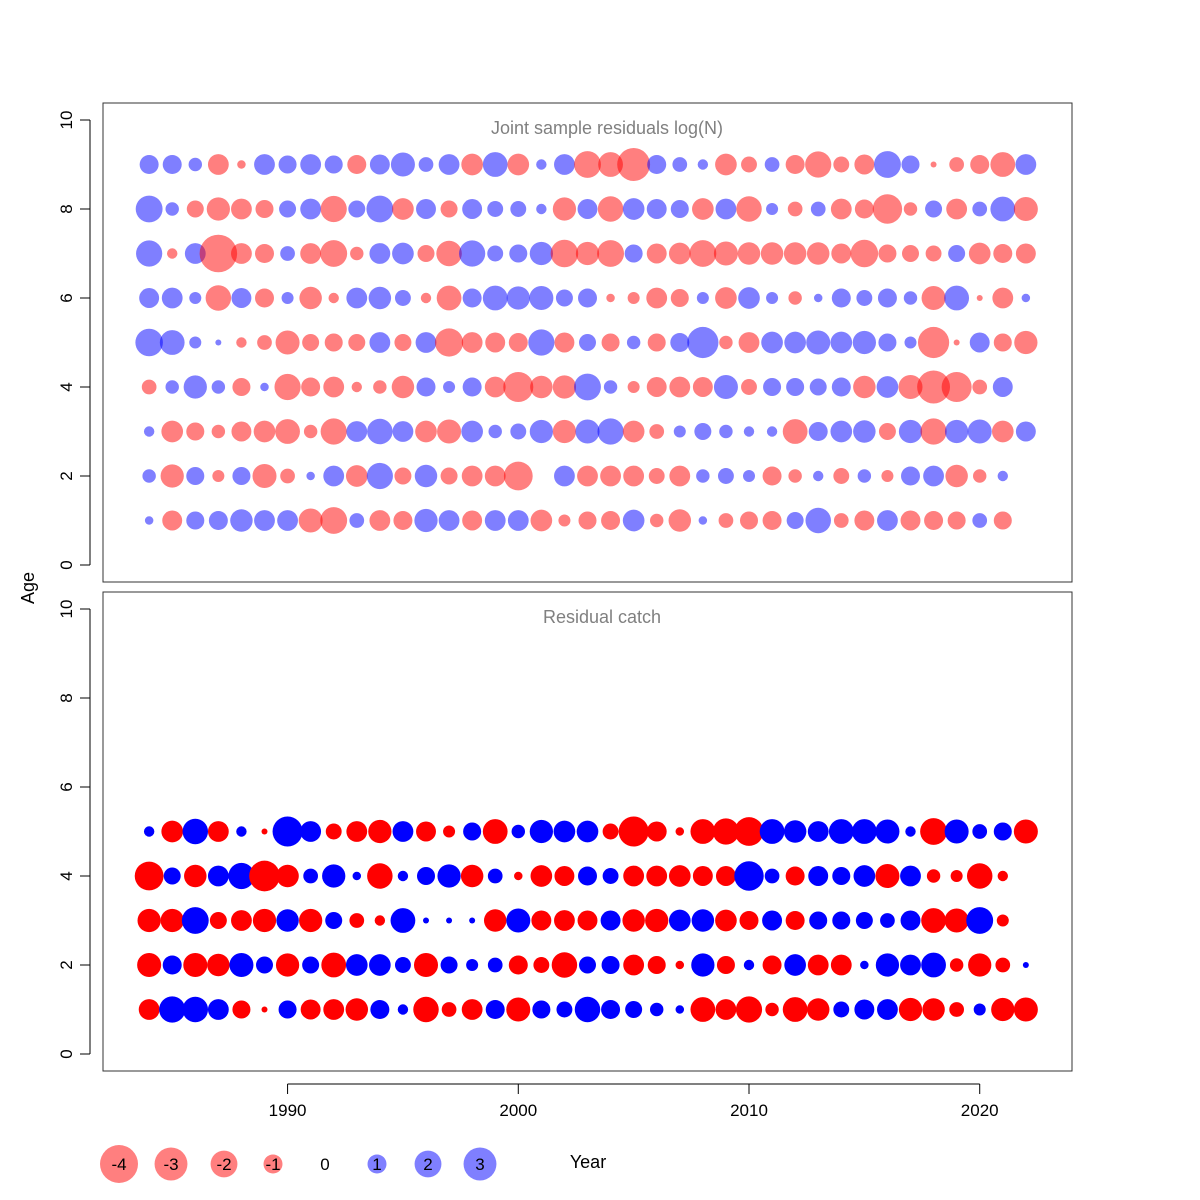 The image size is (1200, 1200). What do you see at coordinates (980, 1110) in the screenshot?
I see `x-tick-label: 2020` at bounding box center [980, 1110].